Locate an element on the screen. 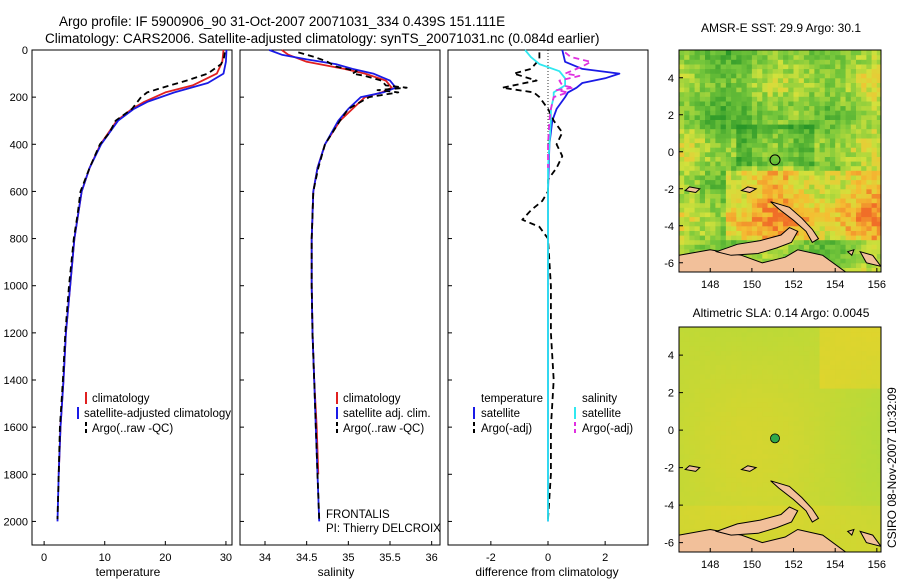 The height and width of the screenshot is (580, 900). lat-tick-label: 2 is located at coordinates (671, 394).